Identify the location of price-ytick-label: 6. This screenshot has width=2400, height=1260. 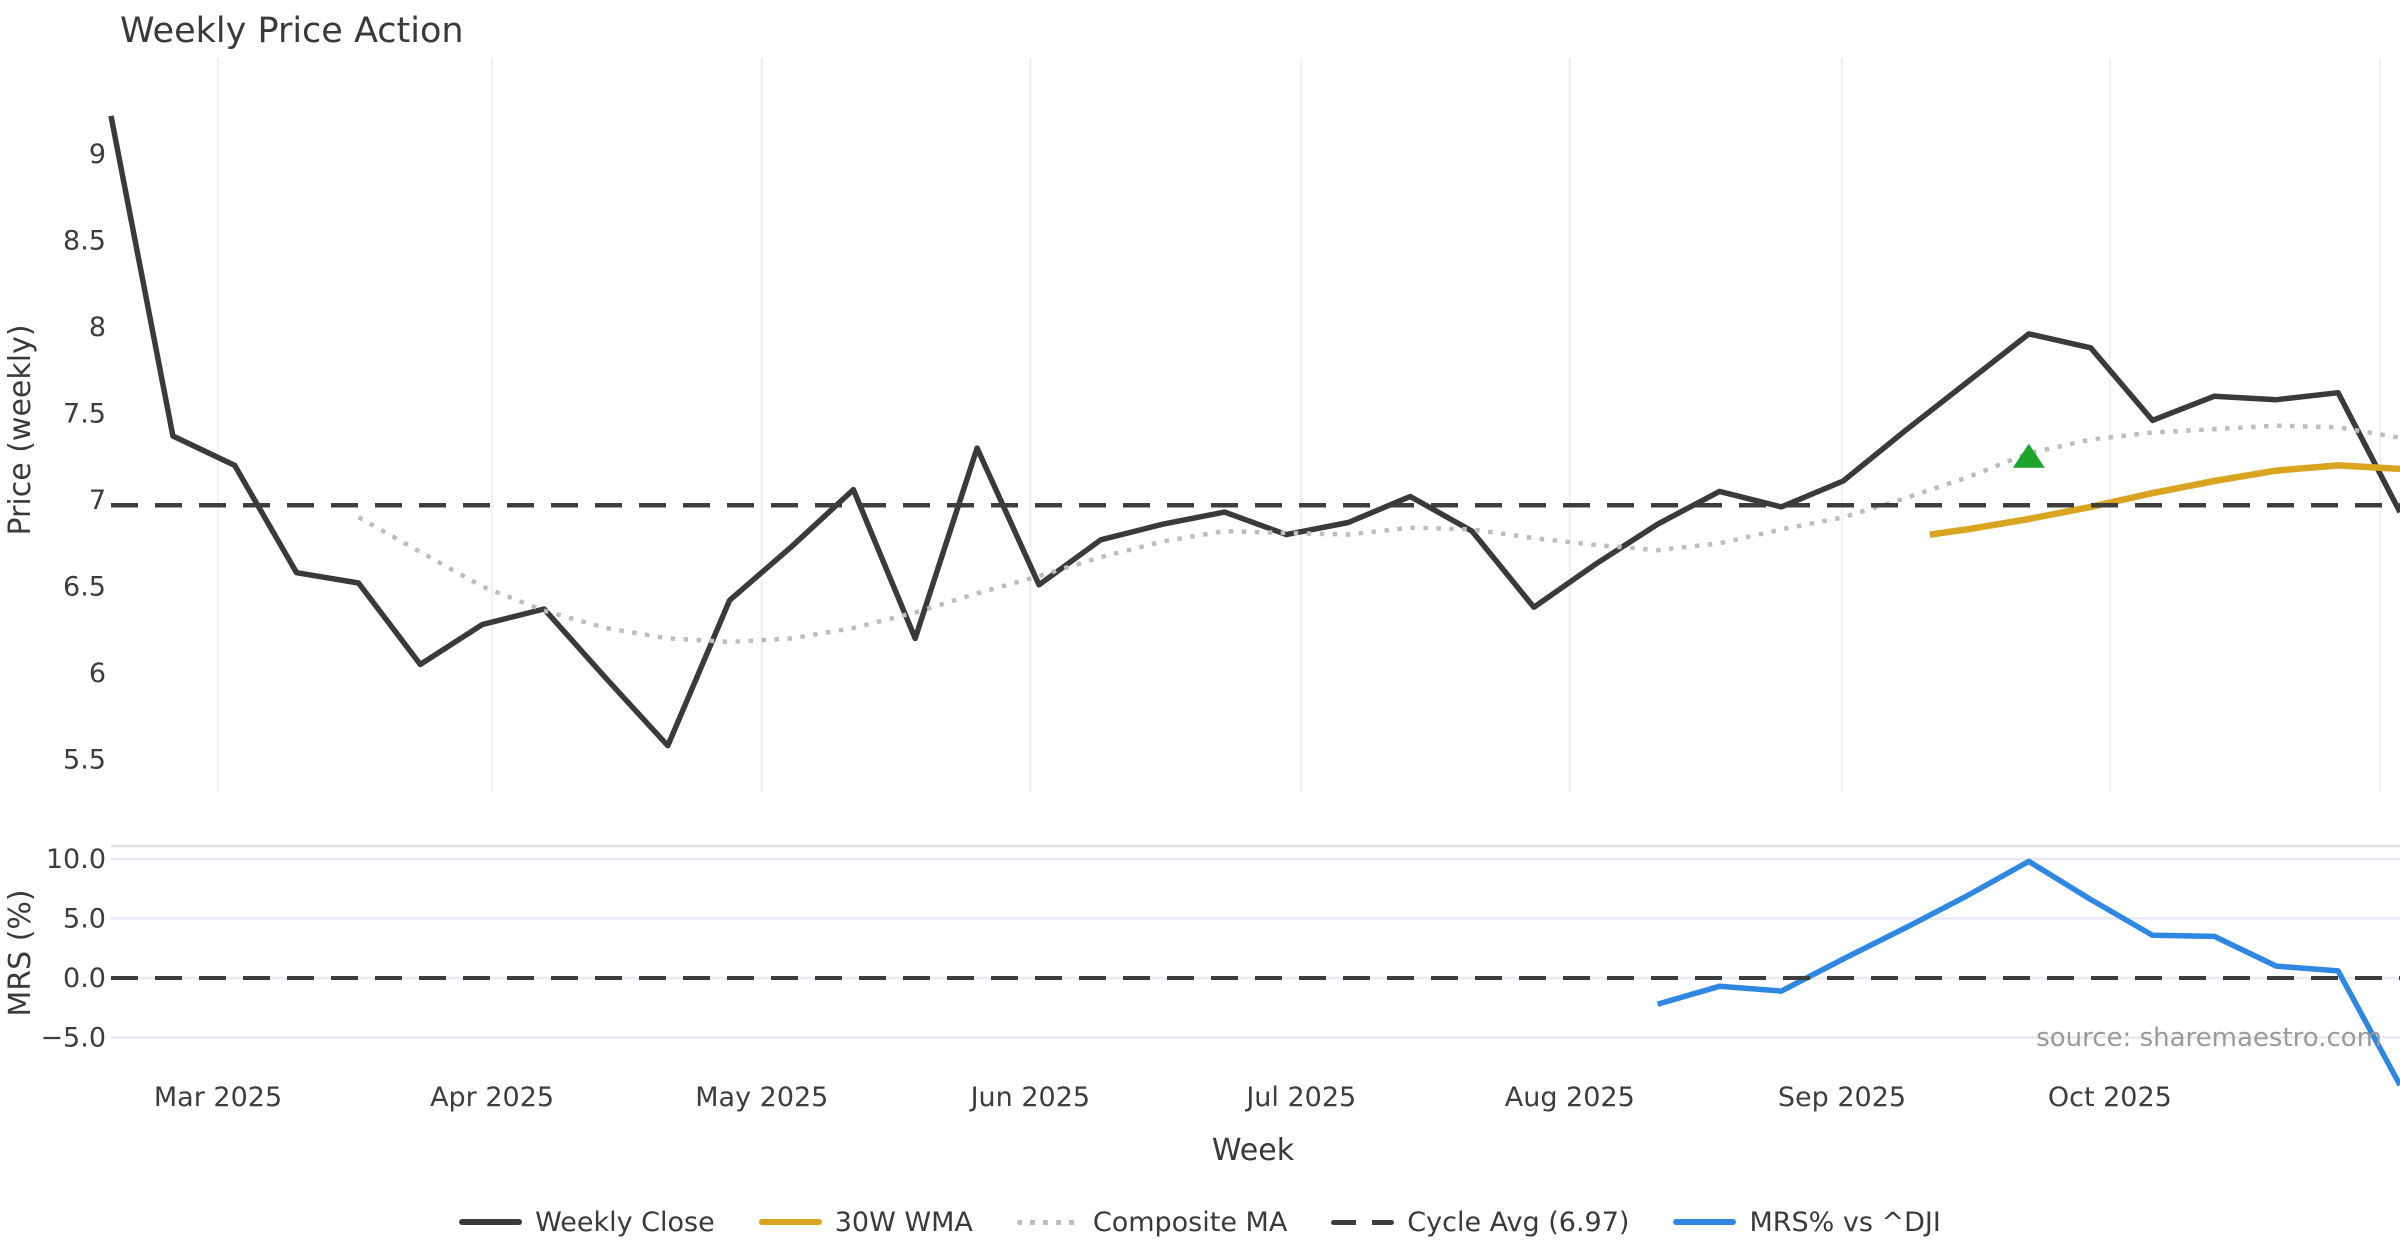
(97, 673).